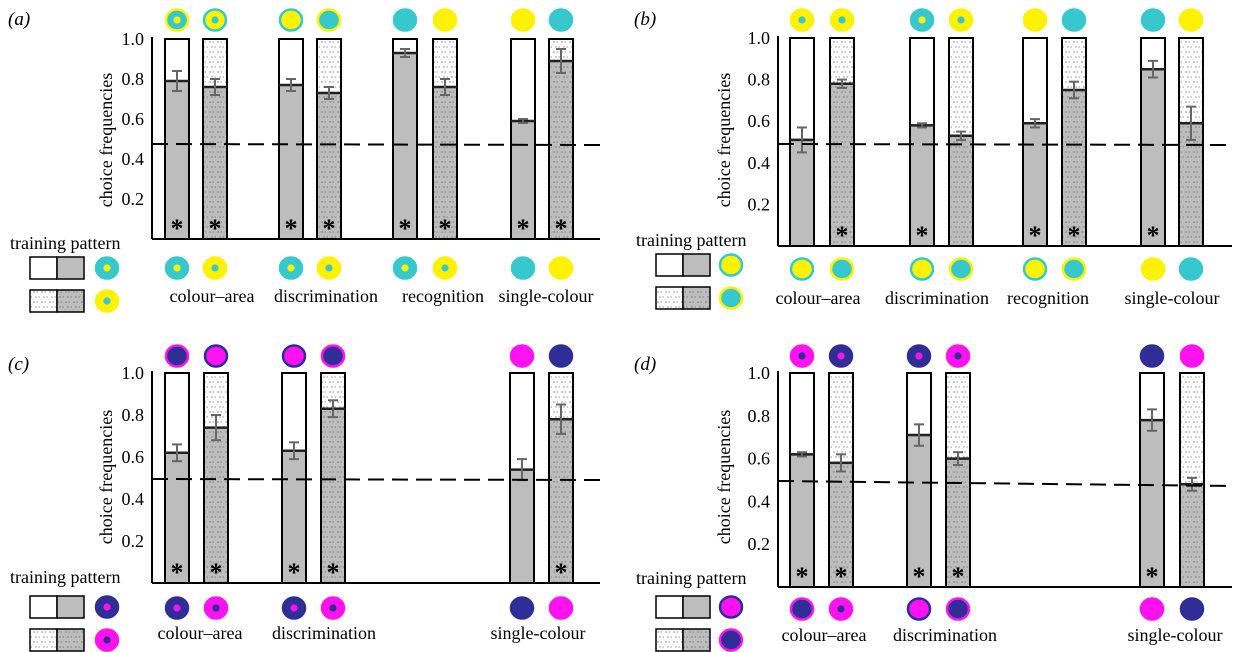 This screenshot has height=652, width=1248. I want to click on panel-label: (d), so click(645, 364).